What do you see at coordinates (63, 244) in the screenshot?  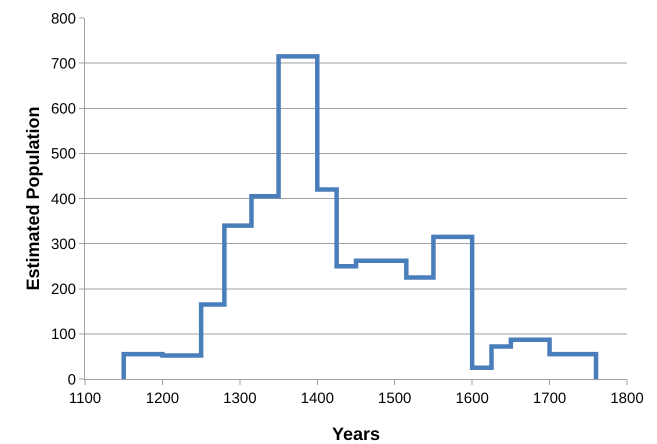 I see `y-tick-label: 300` at bounding box center [63, 244].